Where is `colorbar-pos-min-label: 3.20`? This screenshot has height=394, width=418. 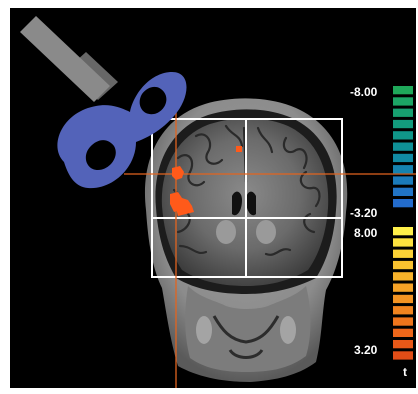
colorbar-pos-min-label: 3.20 is located at coordinates (366, 350).